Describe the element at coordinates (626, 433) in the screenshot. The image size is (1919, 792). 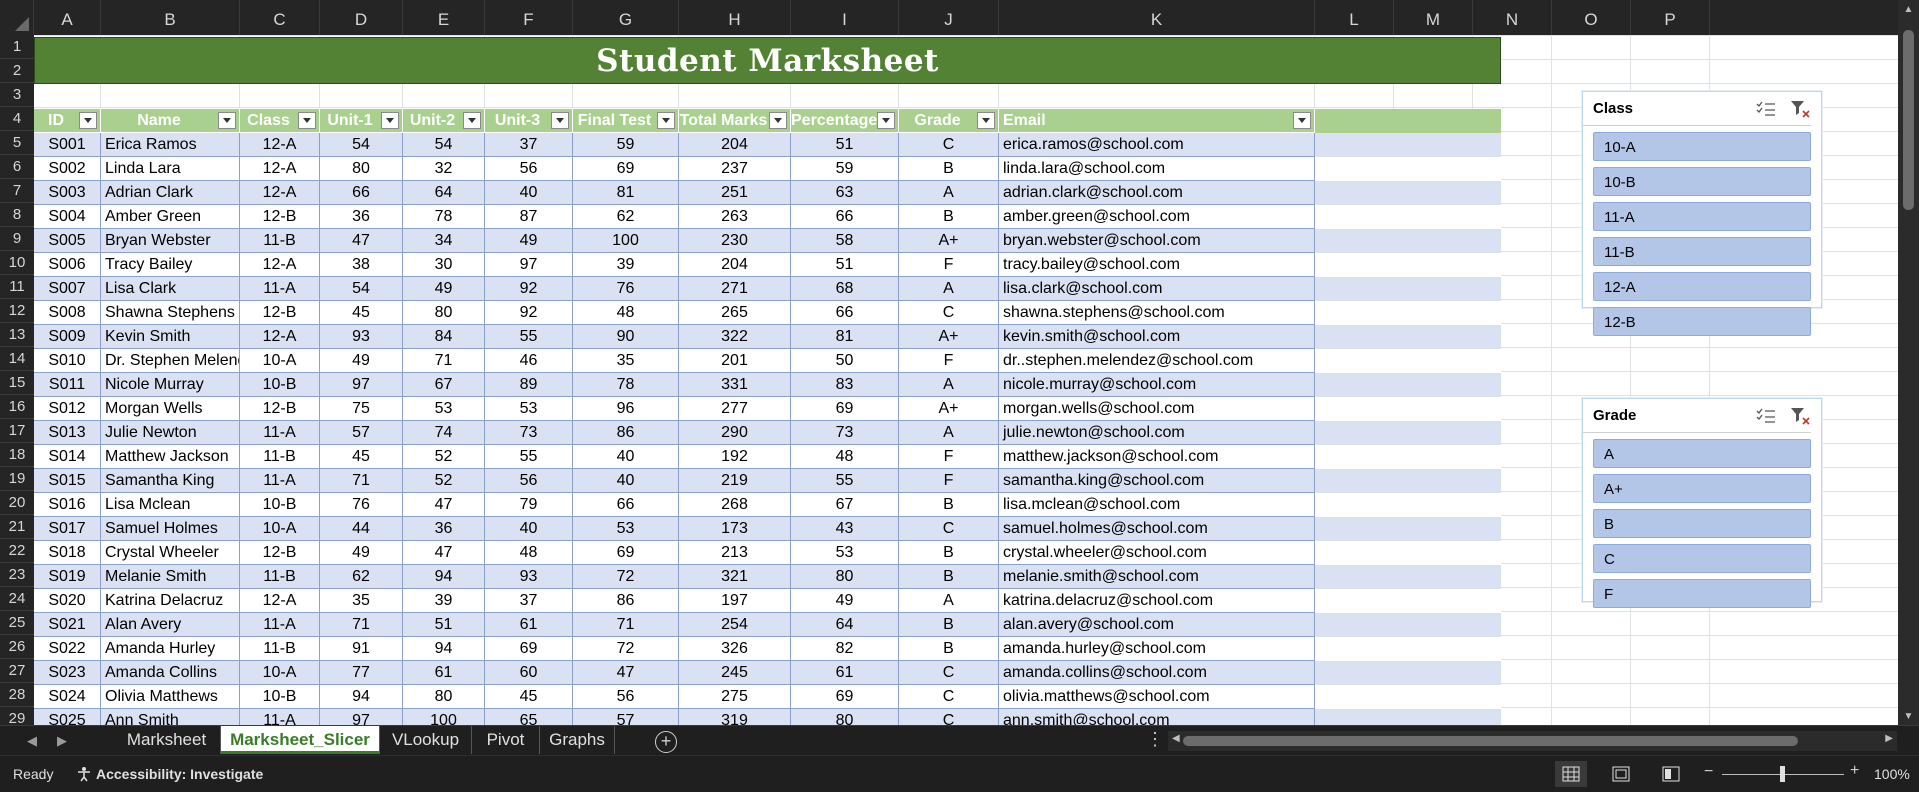
I see `table-cell: 86` at that location.